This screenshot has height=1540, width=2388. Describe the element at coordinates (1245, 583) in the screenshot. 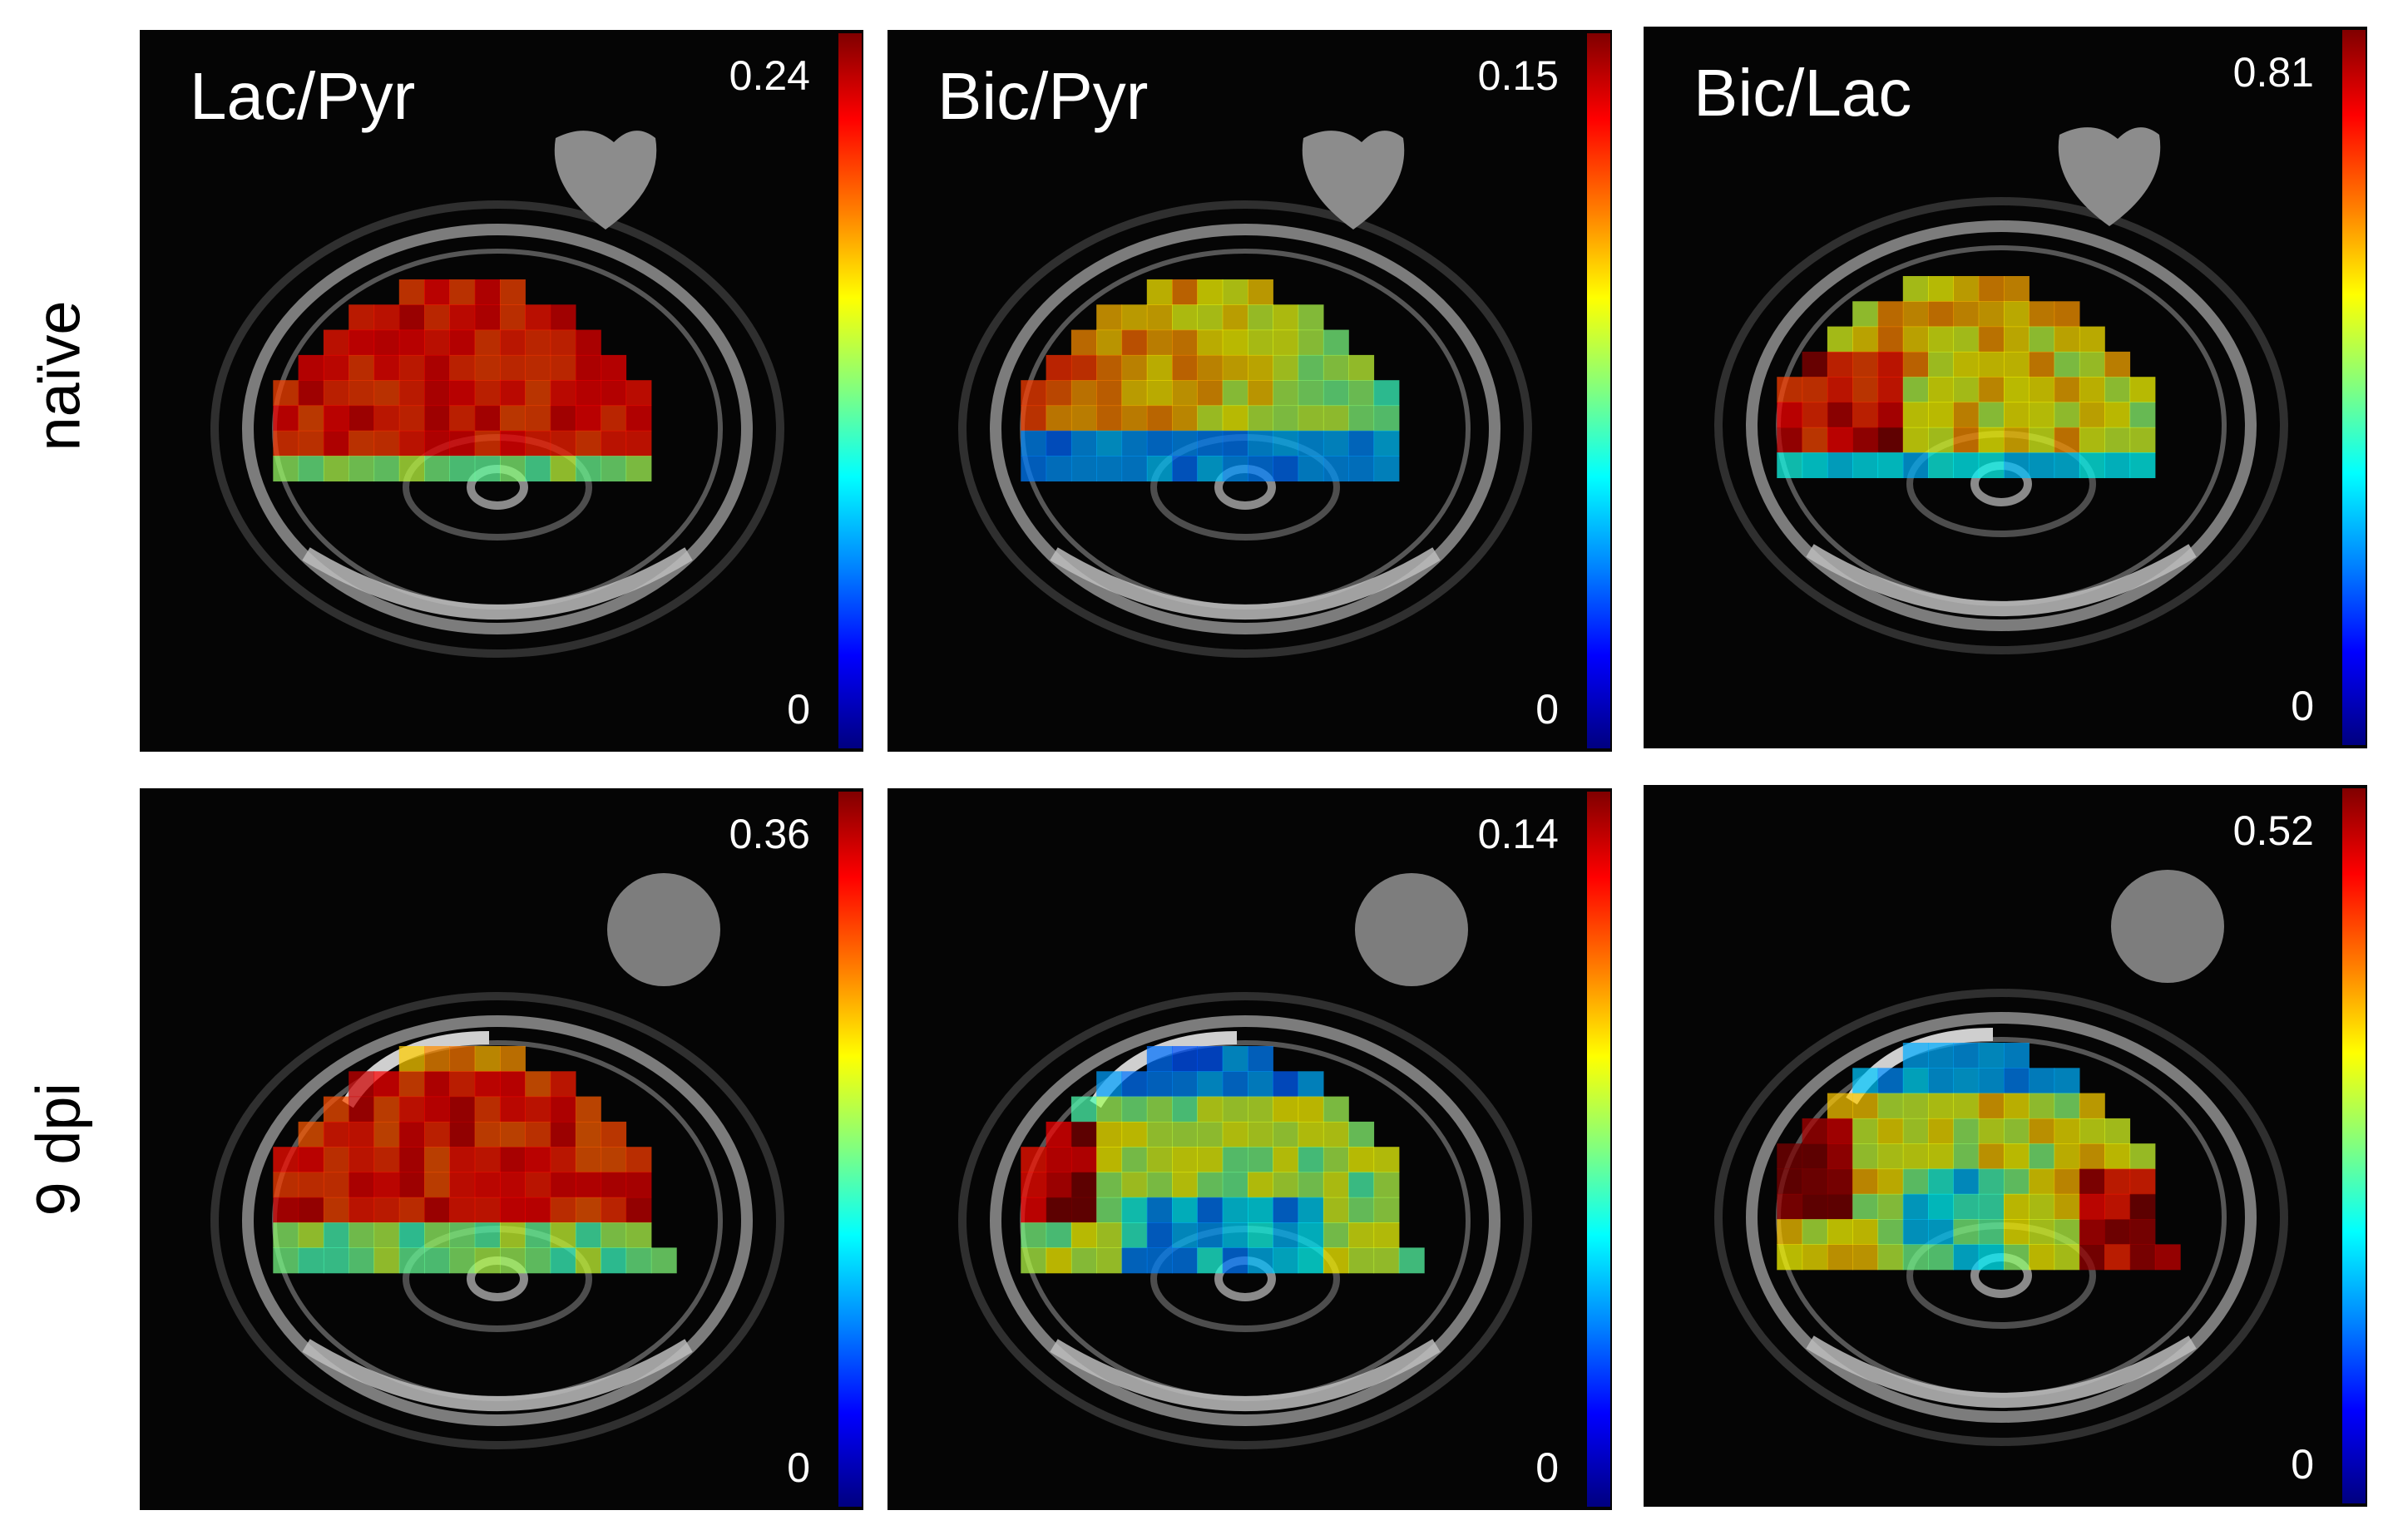

I see `anatomy-arc` at that location.